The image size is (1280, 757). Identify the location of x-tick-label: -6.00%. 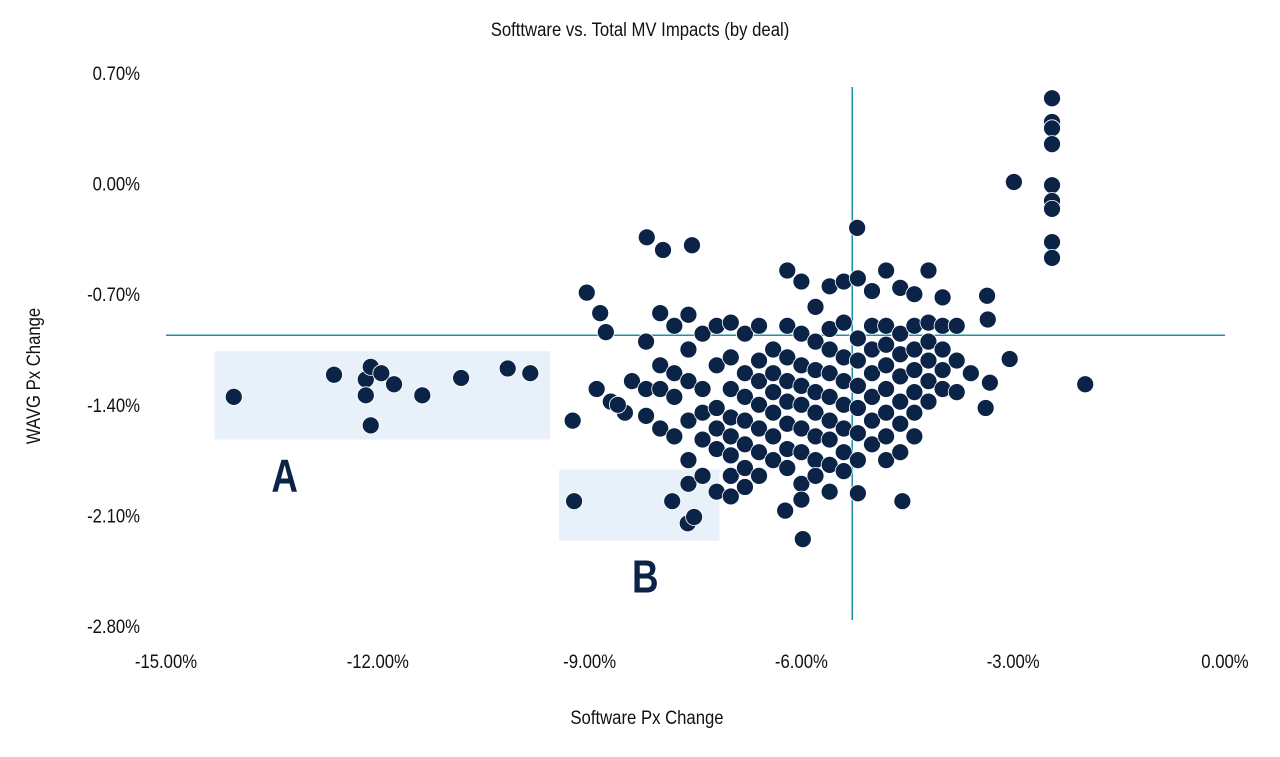
(801, 661).